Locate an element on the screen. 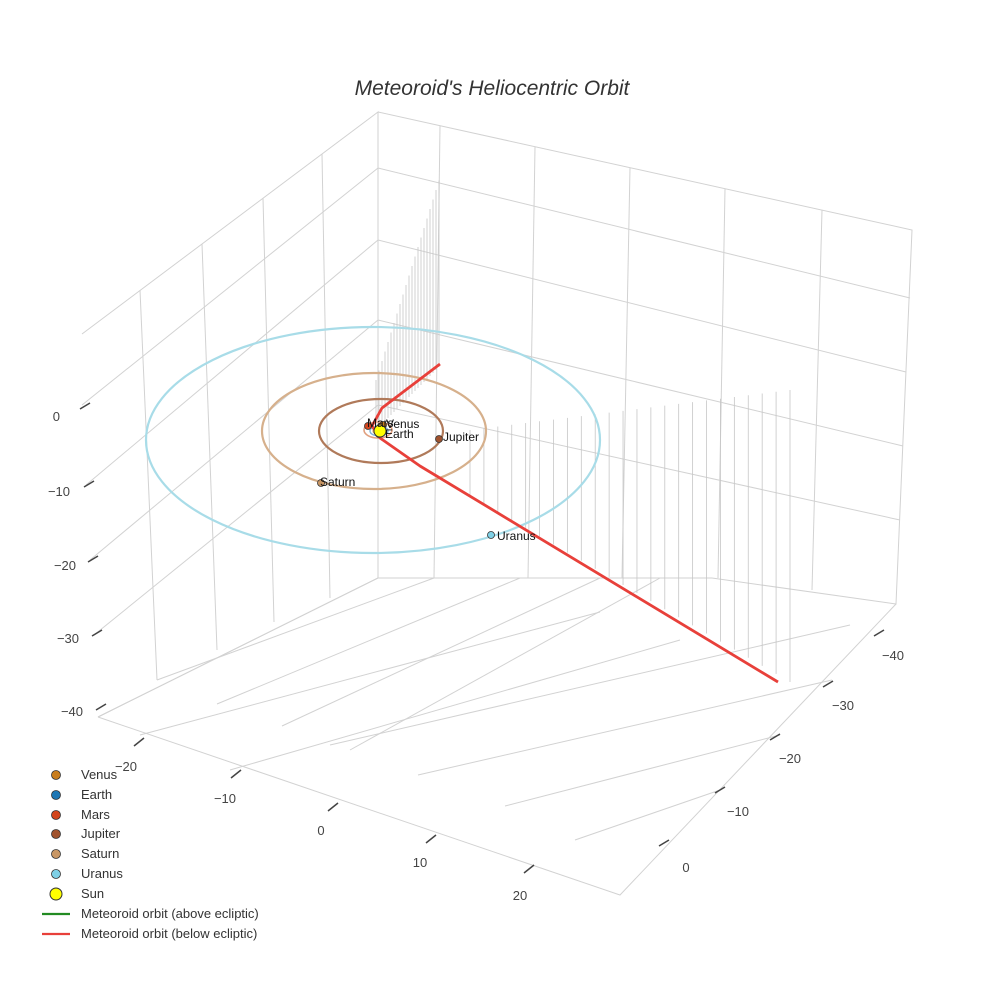 This screenshot has height=984, width=984. sun-marker is located at coordinates (380, 431).